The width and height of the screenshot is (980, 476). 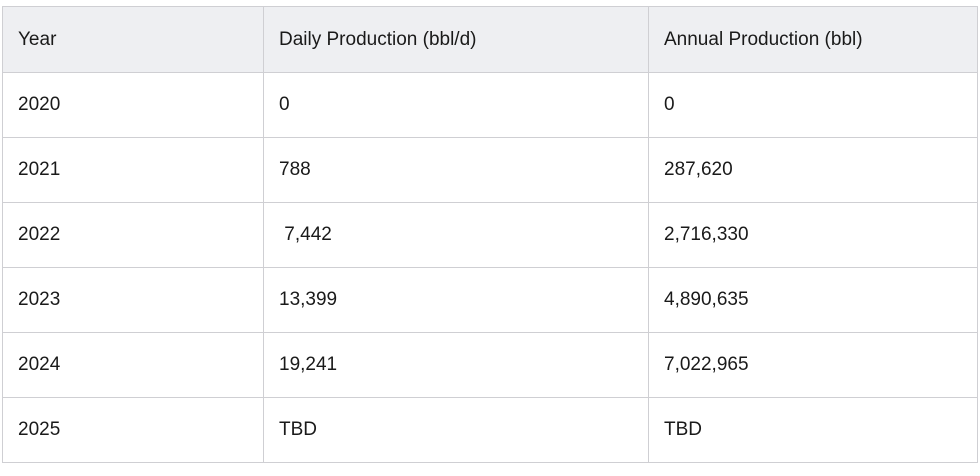 I want to click on cell-daily-production: 788, so click(x=456, y=170).